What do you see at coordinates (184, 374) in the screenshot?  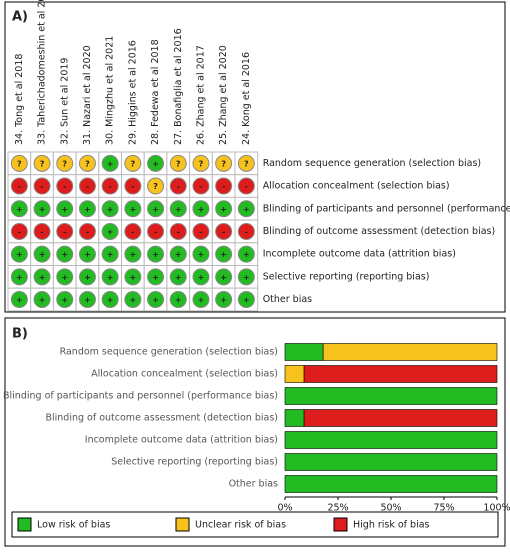 I see `category-label: Allocation concealment (selection bias)` at bounding box center [184, 374].